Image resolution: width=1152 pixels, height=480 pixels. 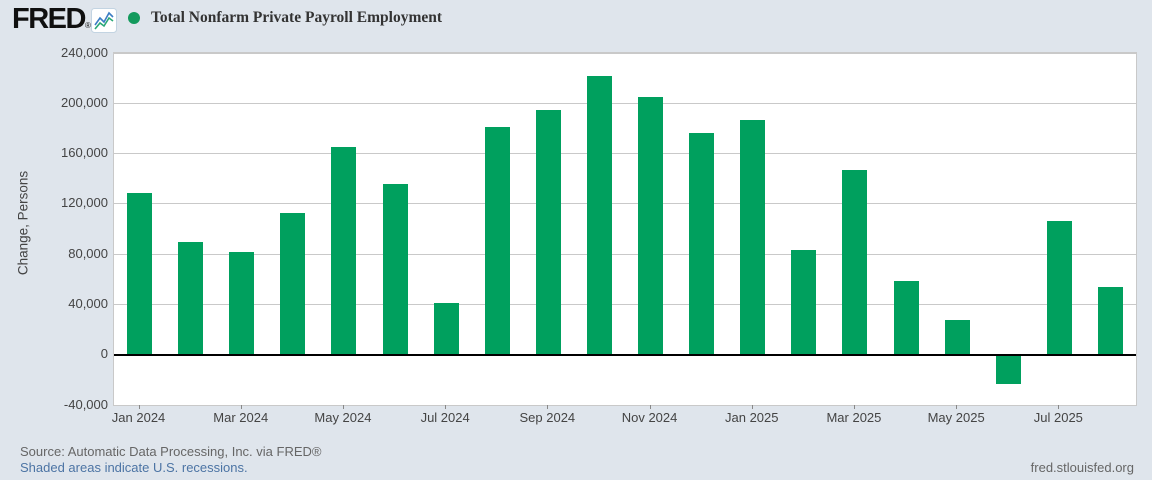 I want to click on bar-sep-2024, so click(x=548, y=232).